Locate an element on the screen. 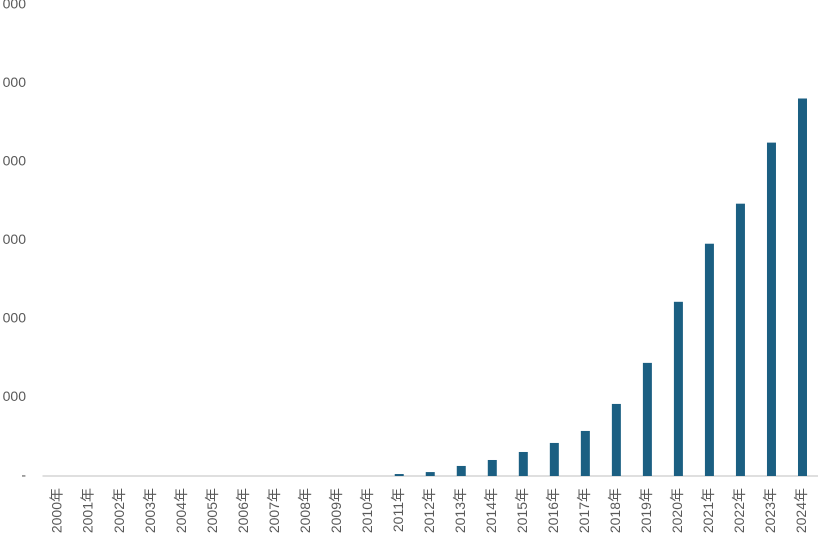 The image size is (821, 548). x-tick-label: 2001年 is located at coordinates (88, 510).